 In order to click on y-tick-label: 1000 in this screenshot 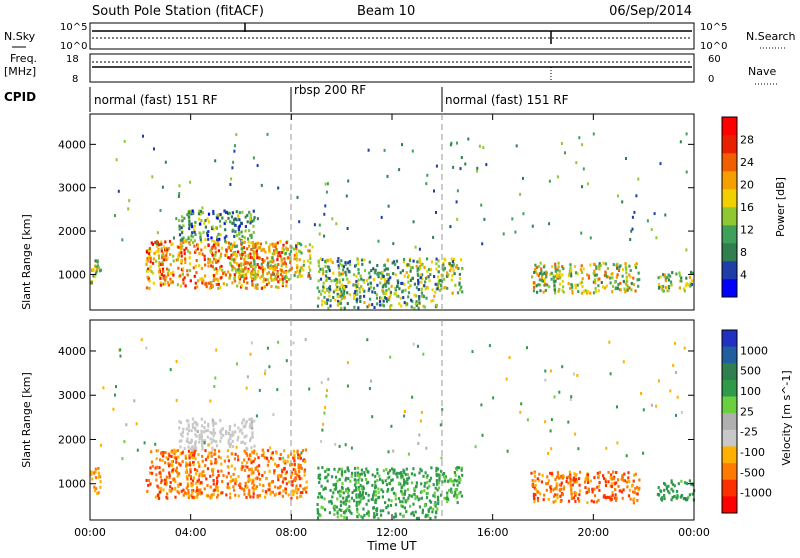, I will do `click(72, 274)`.